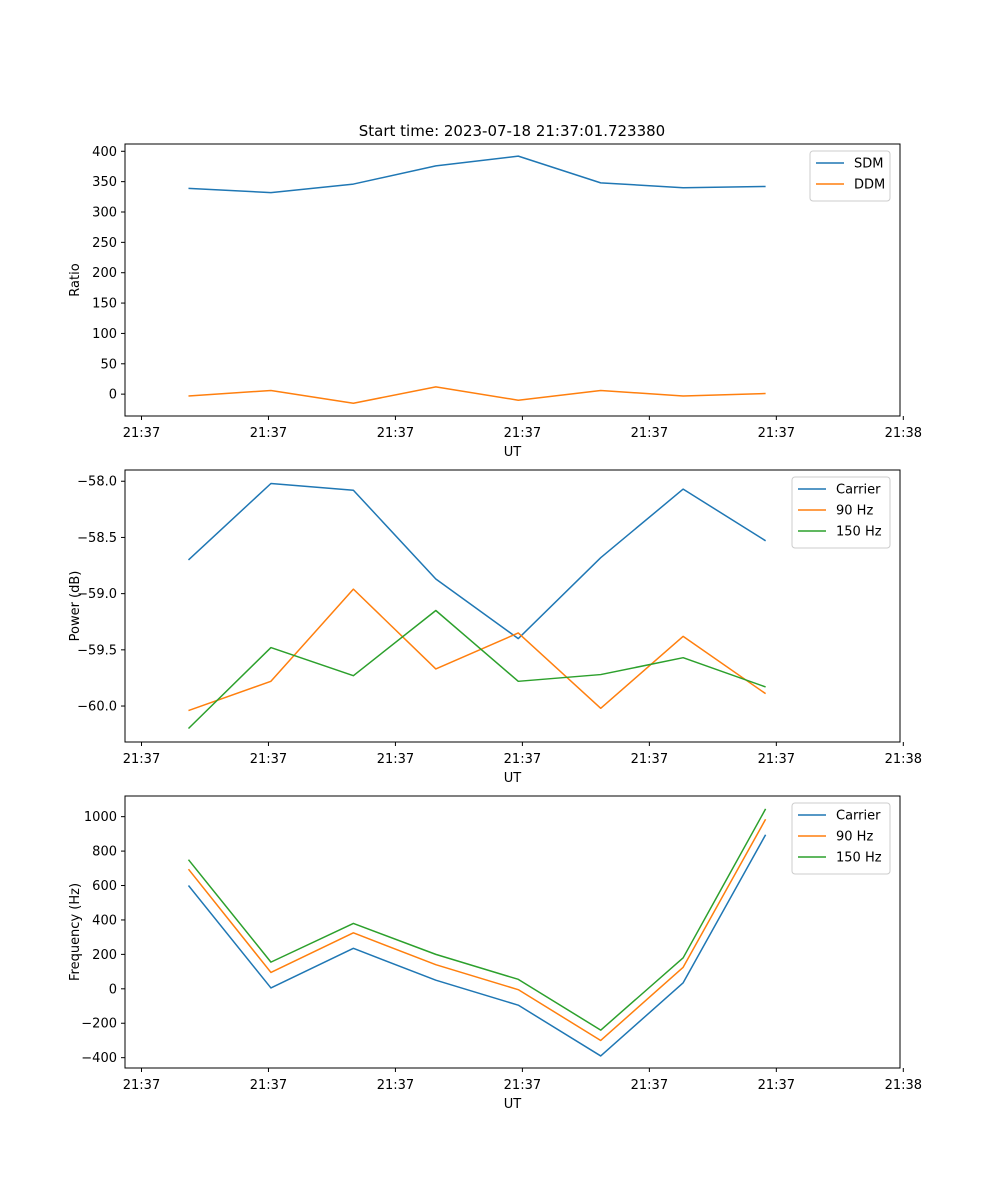 Image resolution: width=1000 pixels, height=1200 pixels. Describe the element at coordinates (97, 538) in the screenshot. I see `y-tick-label: −58.5` at that location.